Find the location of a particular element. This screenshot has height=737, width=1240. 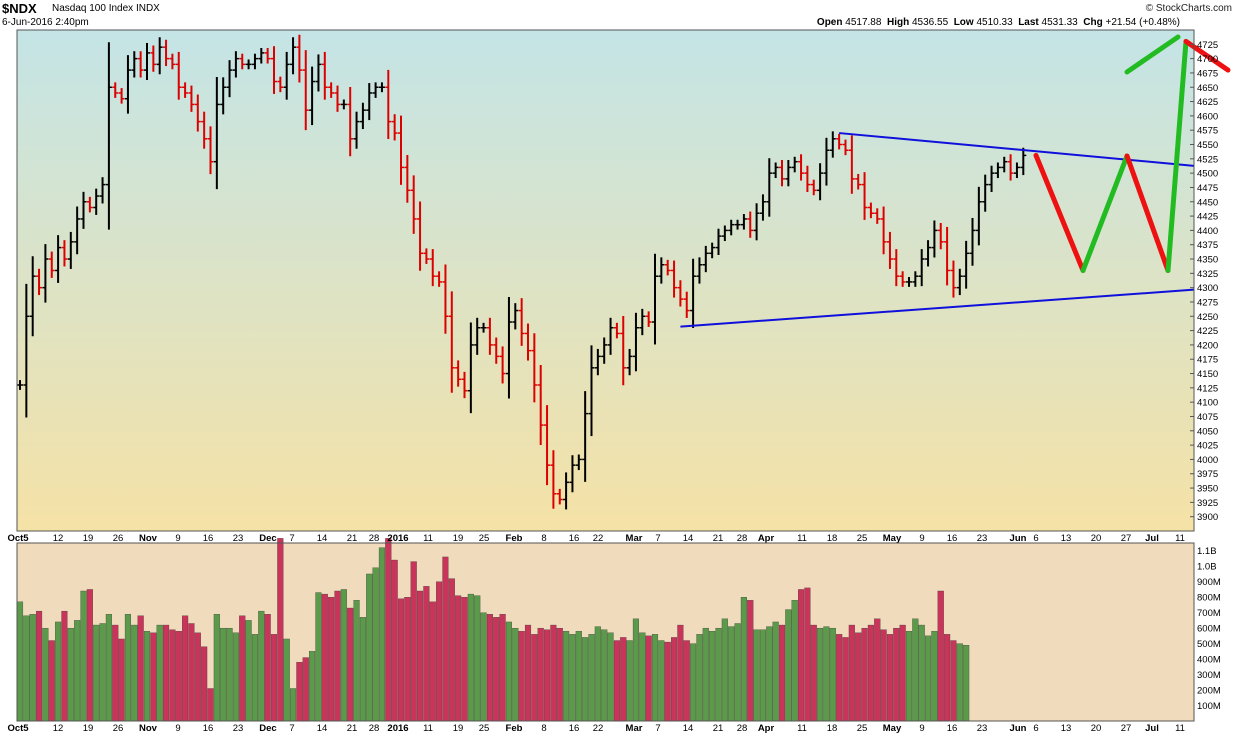

date-tick-label: 7 is located at coordinates (291, 728).